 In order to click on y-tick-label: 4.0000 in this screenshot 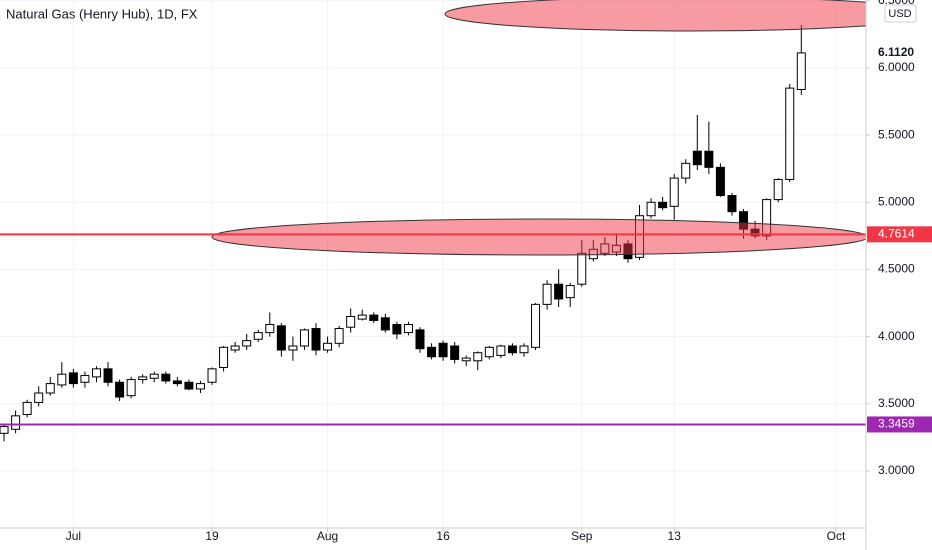, I will do `click(896, 336)`.